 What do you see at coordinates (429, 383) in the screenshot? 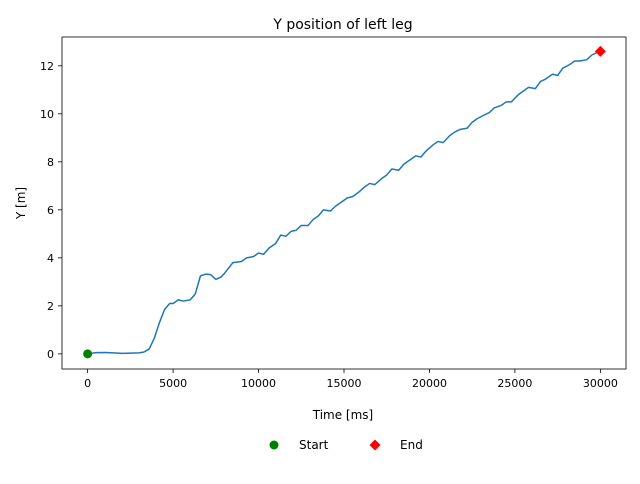
I see `x-tick-label: 20000` at bounding box center [429, 383].